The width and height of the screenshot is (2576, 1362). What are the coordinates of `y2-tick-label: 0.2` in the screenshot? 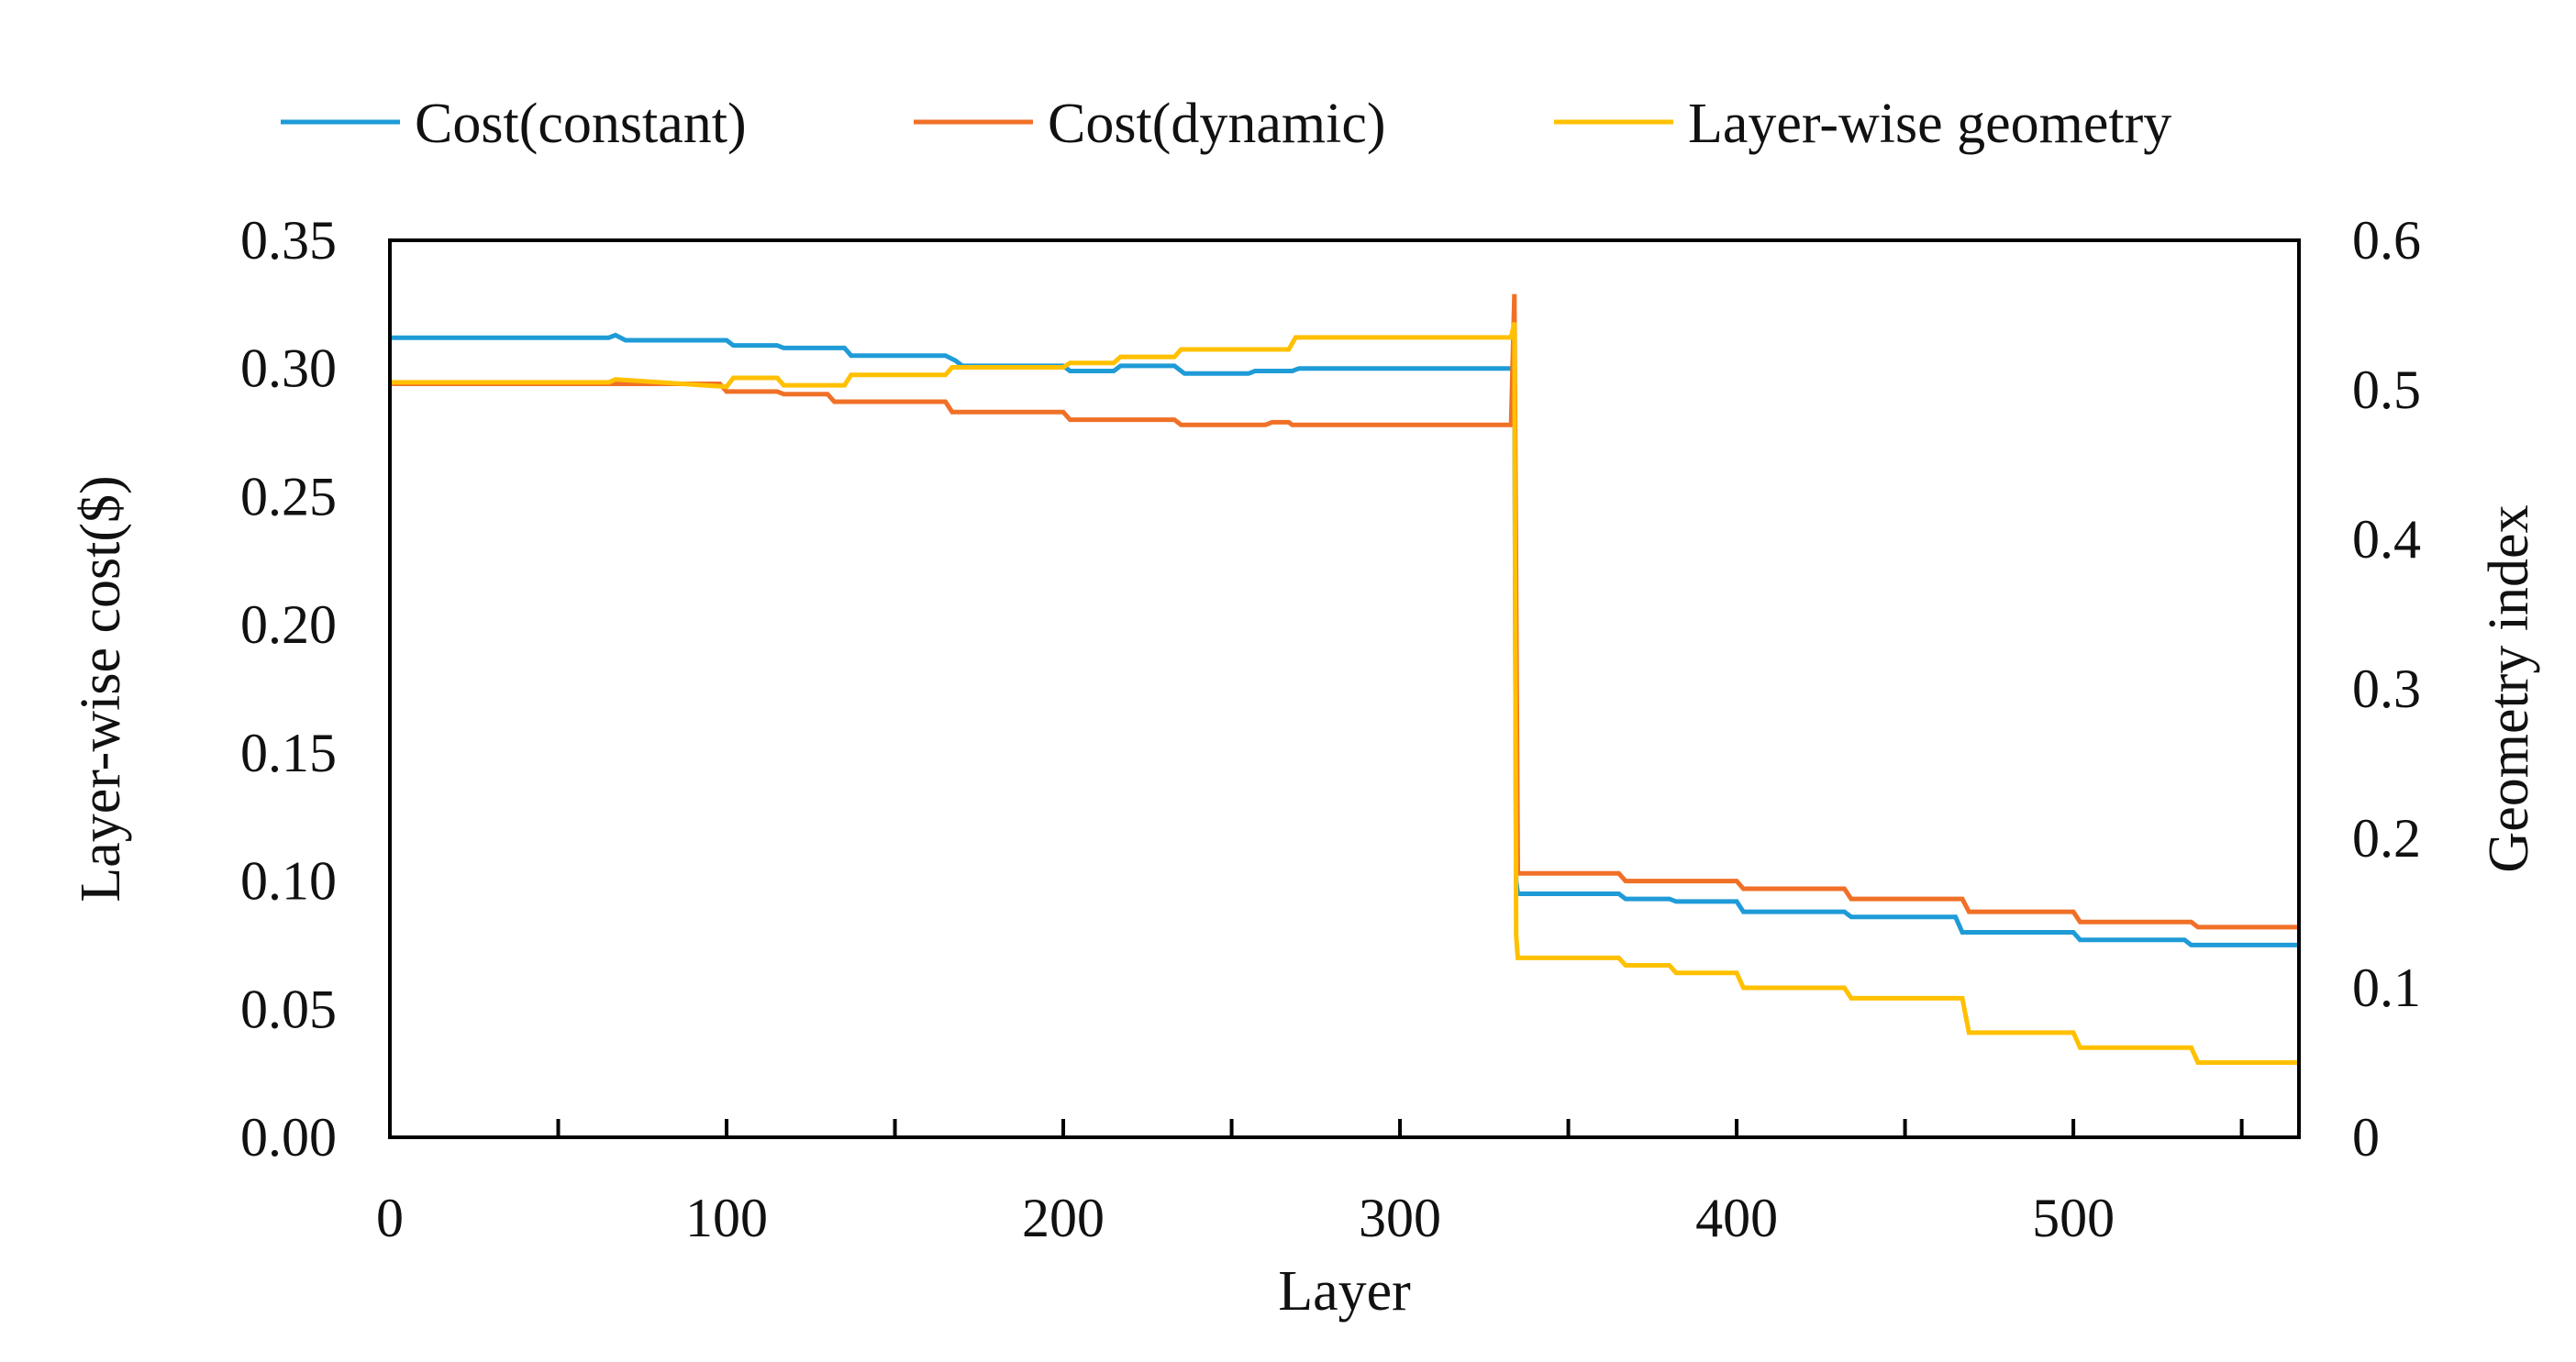 It's located at (2386, 838).